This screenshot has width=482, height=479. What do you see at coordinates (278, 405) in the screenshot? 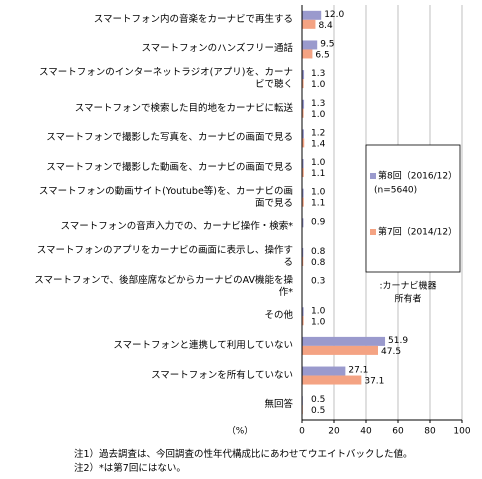
I see `category-label: 無回答` at bounding box center [278, 405].